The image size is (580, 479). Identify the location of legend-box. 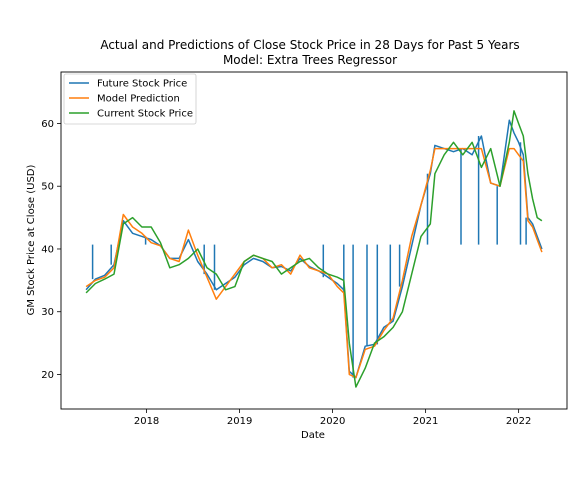
(130, 99).